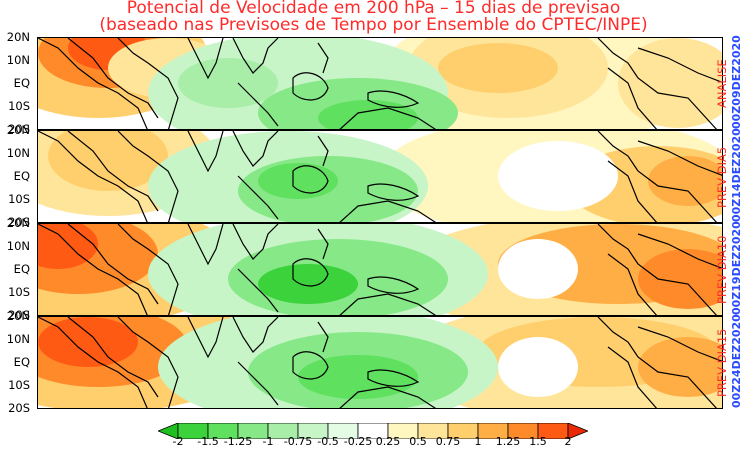 Image resolution: width=747 pixels, height=450 pixels. I want to click on colorbar-max-triangle, so click(577, 431).